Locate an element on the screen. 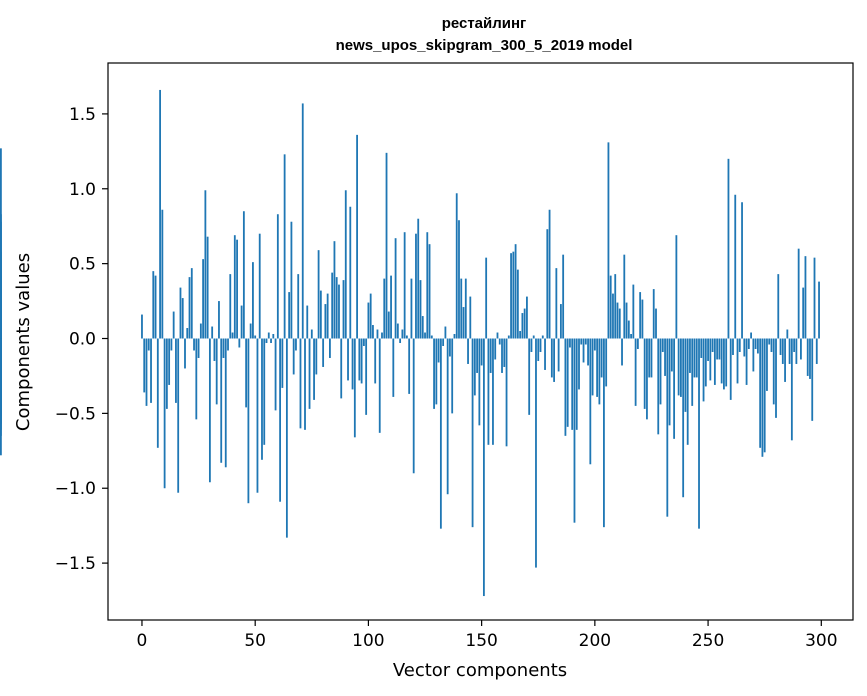  x-axis: 0 50 100 150 200 250 300 is located at coordinates (487, 635).